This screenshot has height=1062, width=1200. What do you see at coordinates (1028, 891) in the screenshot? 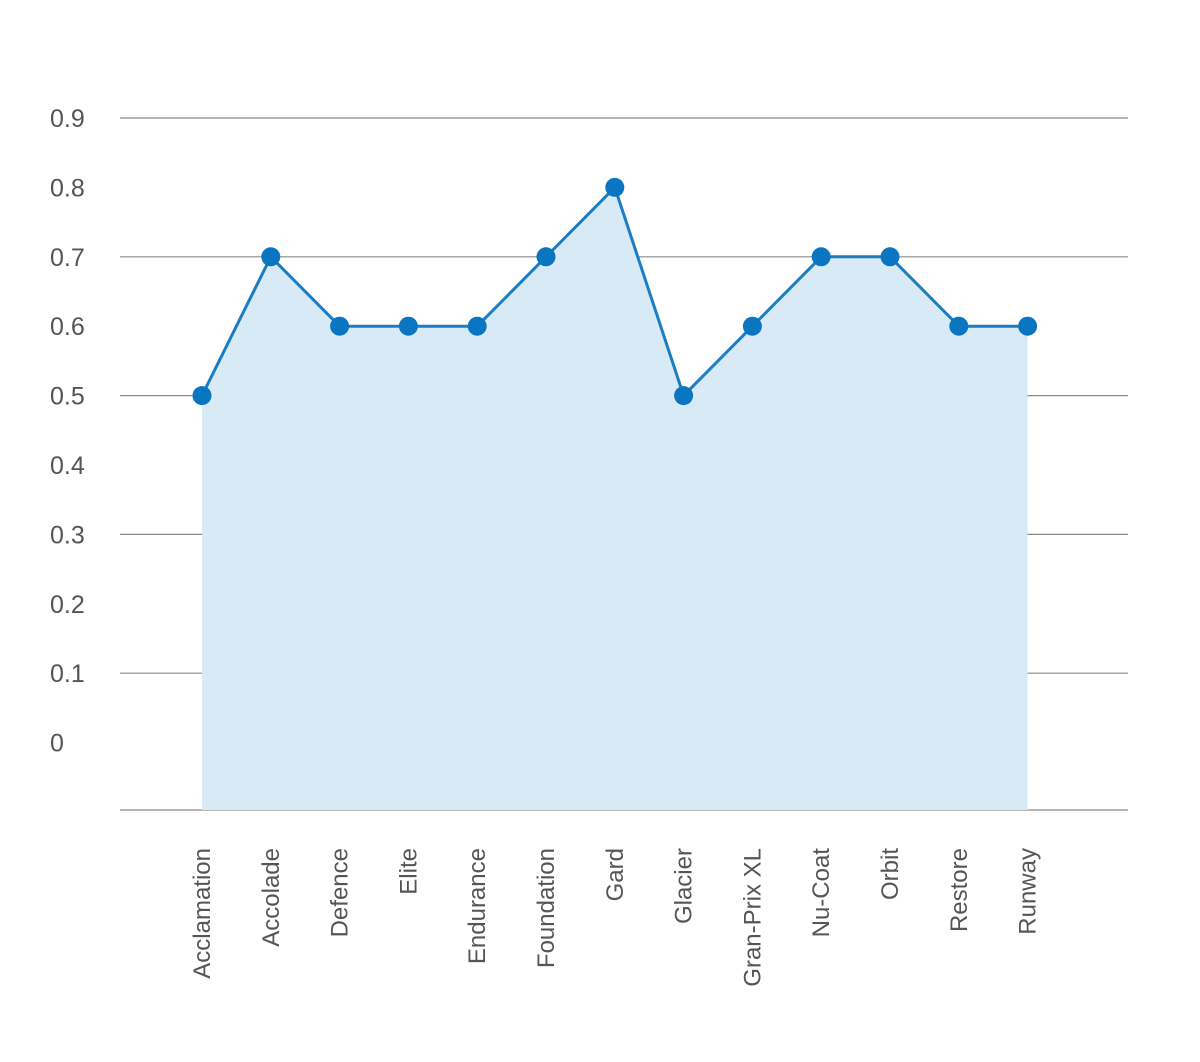
I see `x-tick-label: Runway` at bounding box center [1028, 891].